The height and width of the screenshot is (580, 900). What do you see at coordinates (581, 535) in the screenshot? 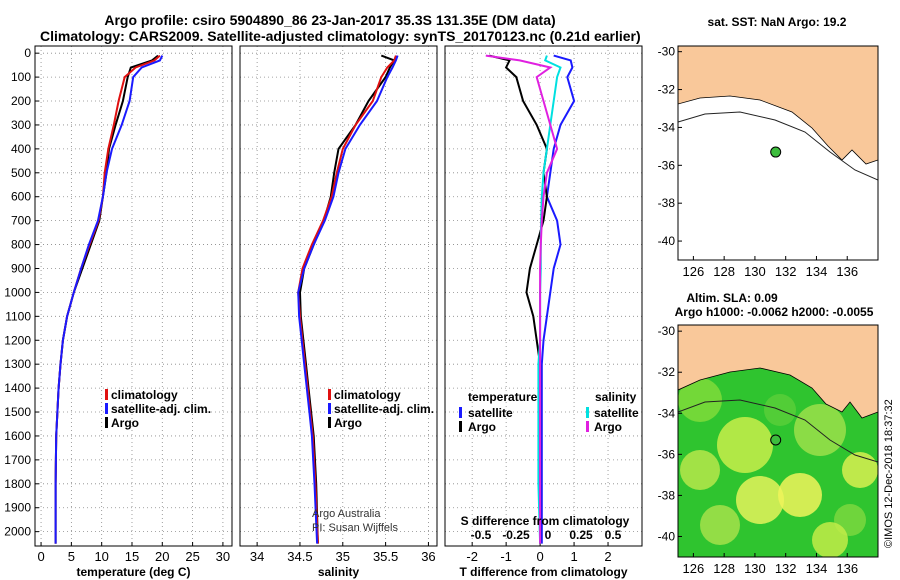
I see `s-tick-label: 0.25` at bounding box center [581, 535].